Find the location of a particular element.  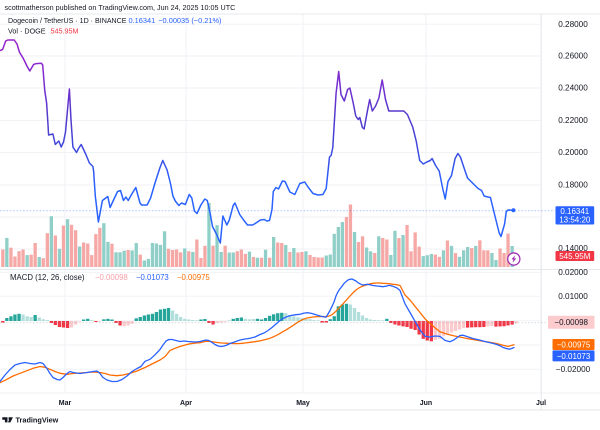

svg-text: TradingView is located at coordinates (37, 419).